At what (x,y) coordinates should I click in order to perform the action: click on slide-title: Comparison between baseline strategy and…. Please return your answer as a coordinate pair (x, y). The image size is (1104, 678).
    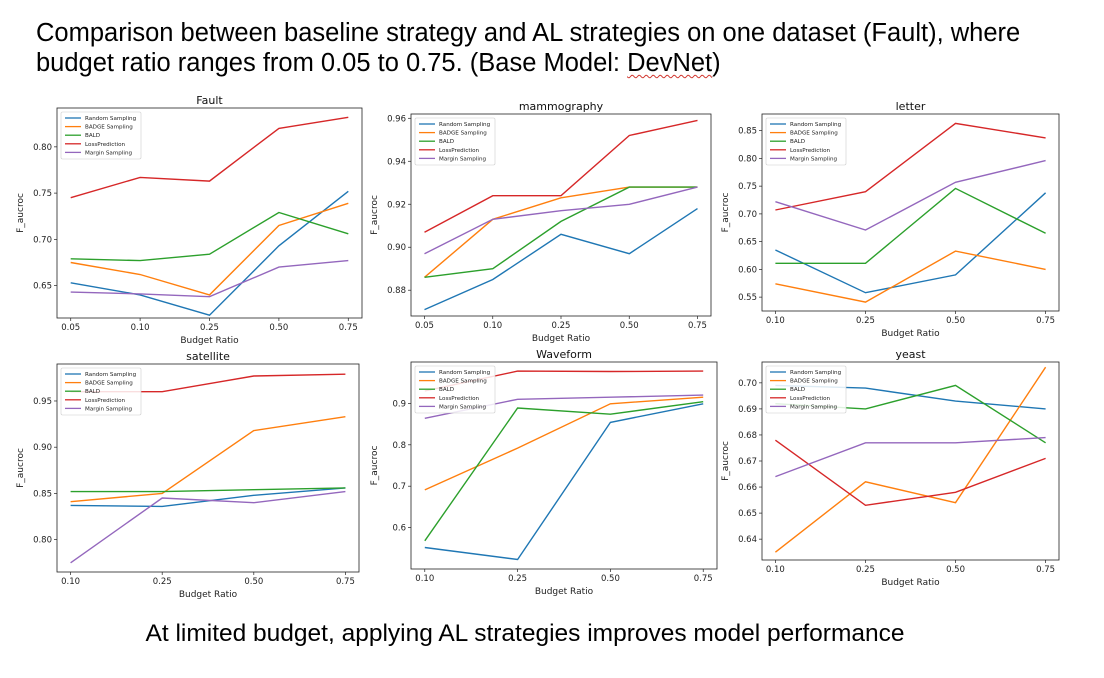
    Looking at the image, I should click on (561, 48).